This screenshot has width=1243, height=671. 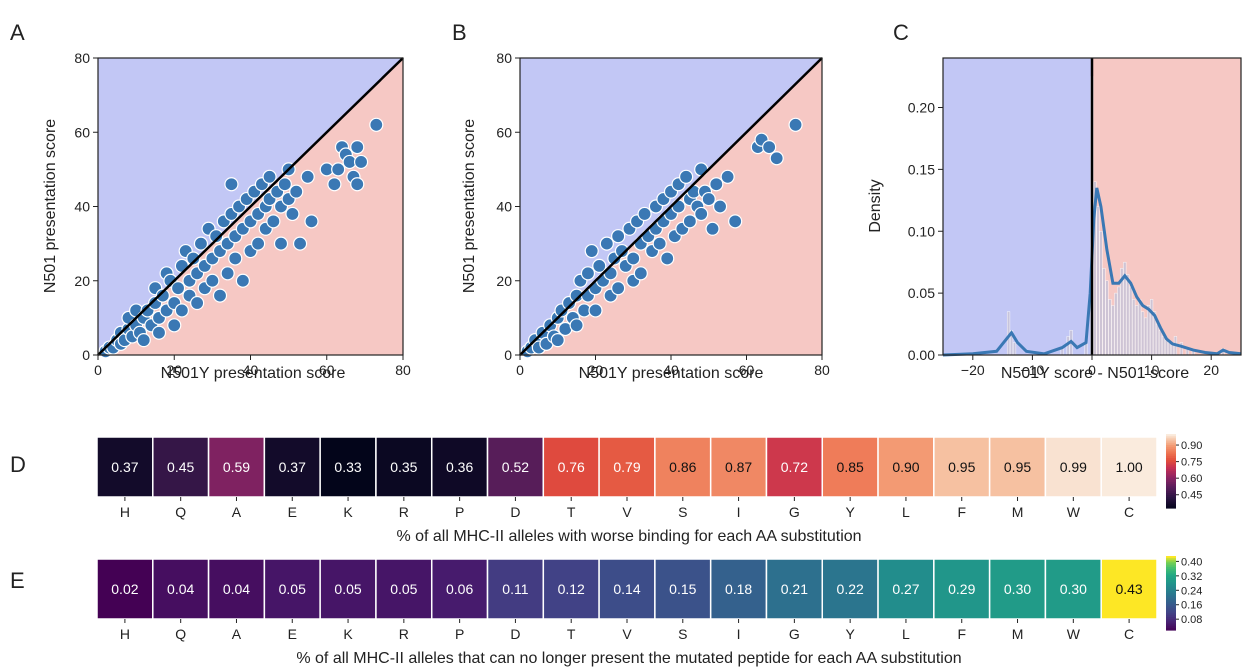 I want to click on category-label: T, so click(x=571, y=634).